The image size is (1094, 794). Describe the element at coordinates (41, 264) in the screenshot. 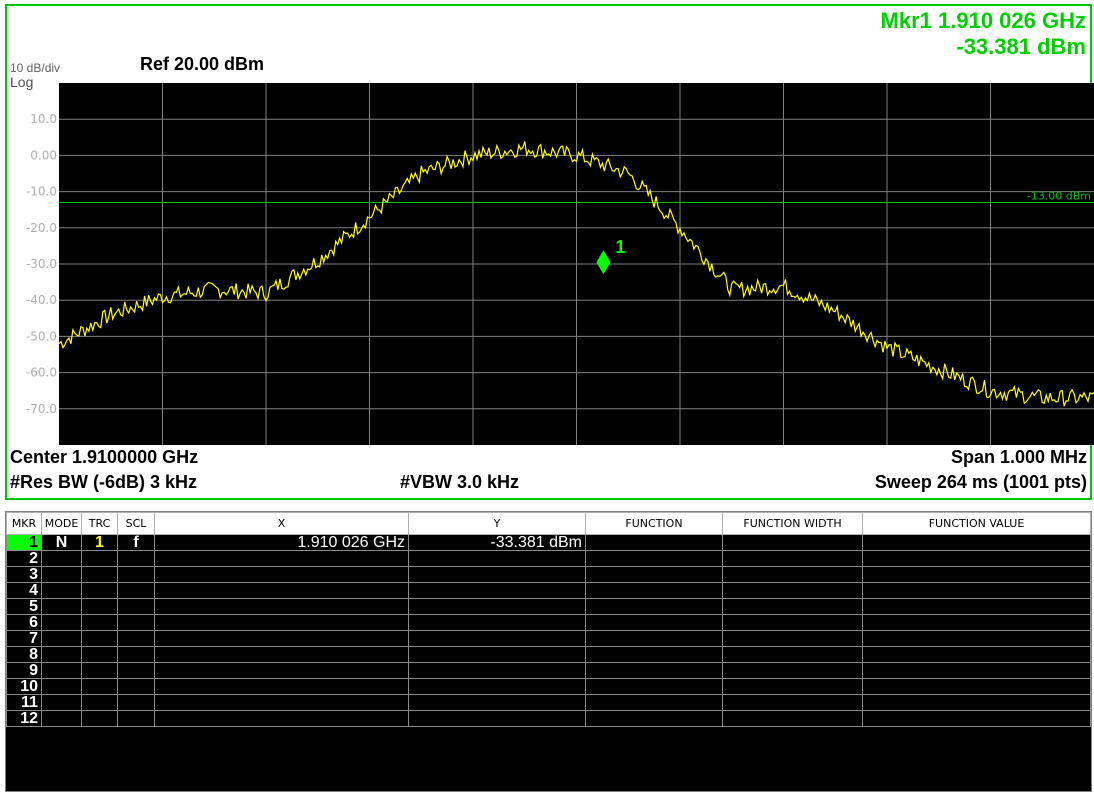

I see `y-tick-label: -30.0` at that location.